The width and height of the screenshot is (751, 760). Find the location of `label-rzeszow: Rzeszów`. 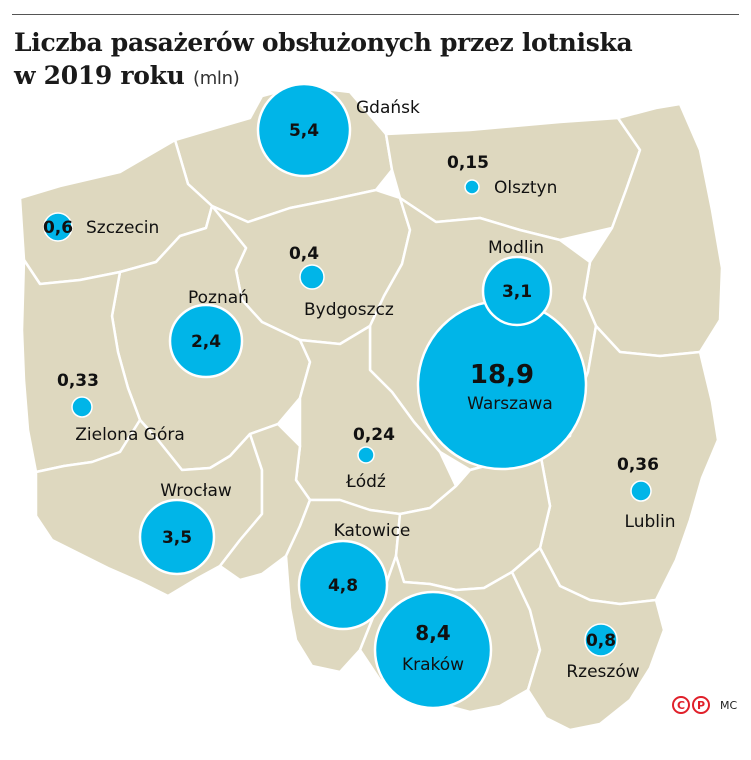

label-rzeszow: Rzeszów is located at coordinates (602, 672).